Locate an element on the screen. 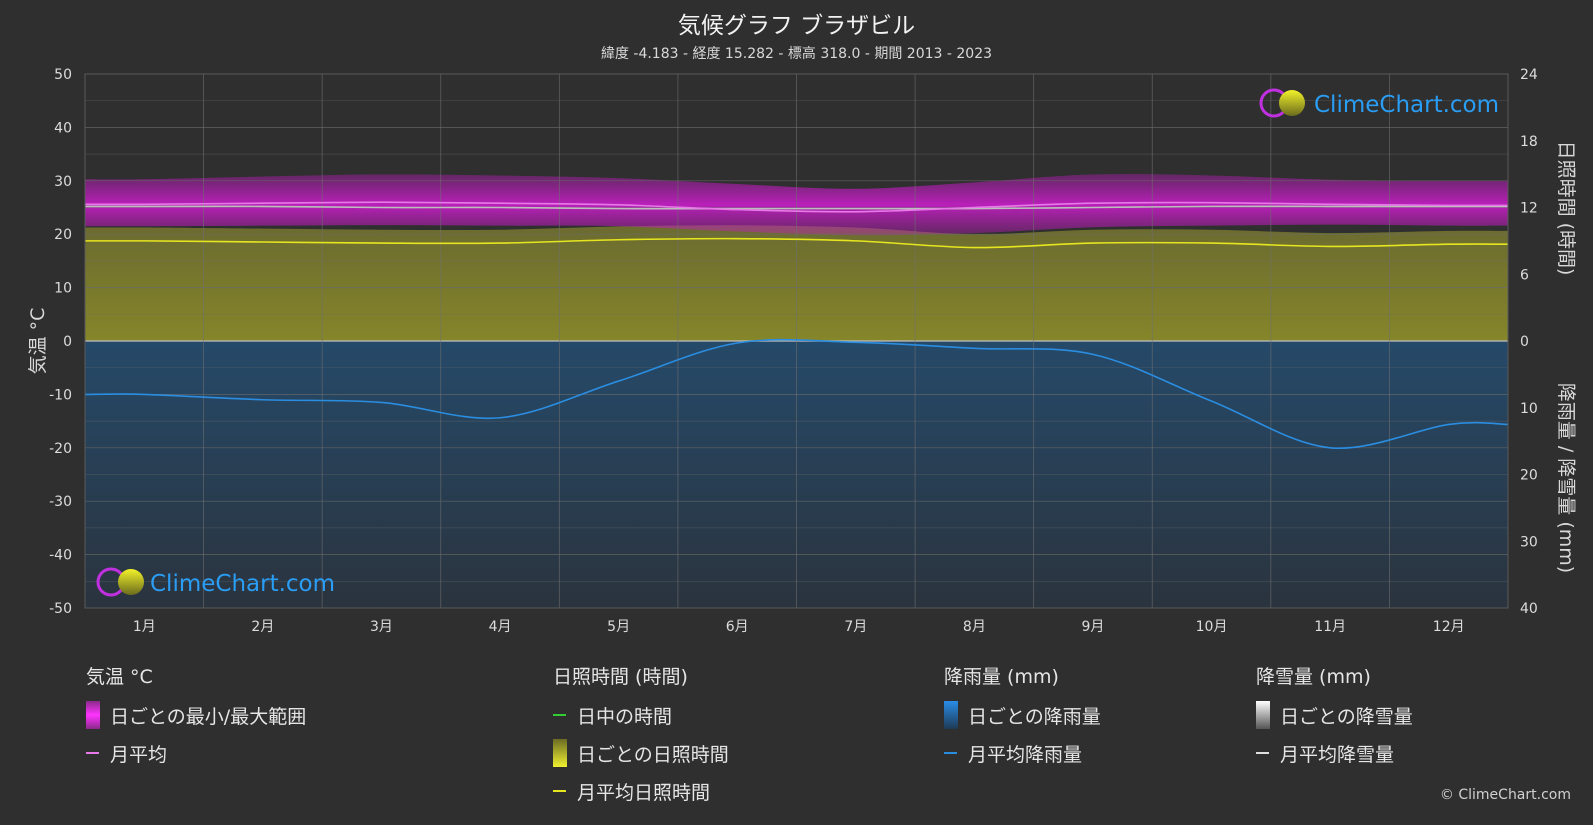  month-label: 4月 is located at coordinates (500, 627).